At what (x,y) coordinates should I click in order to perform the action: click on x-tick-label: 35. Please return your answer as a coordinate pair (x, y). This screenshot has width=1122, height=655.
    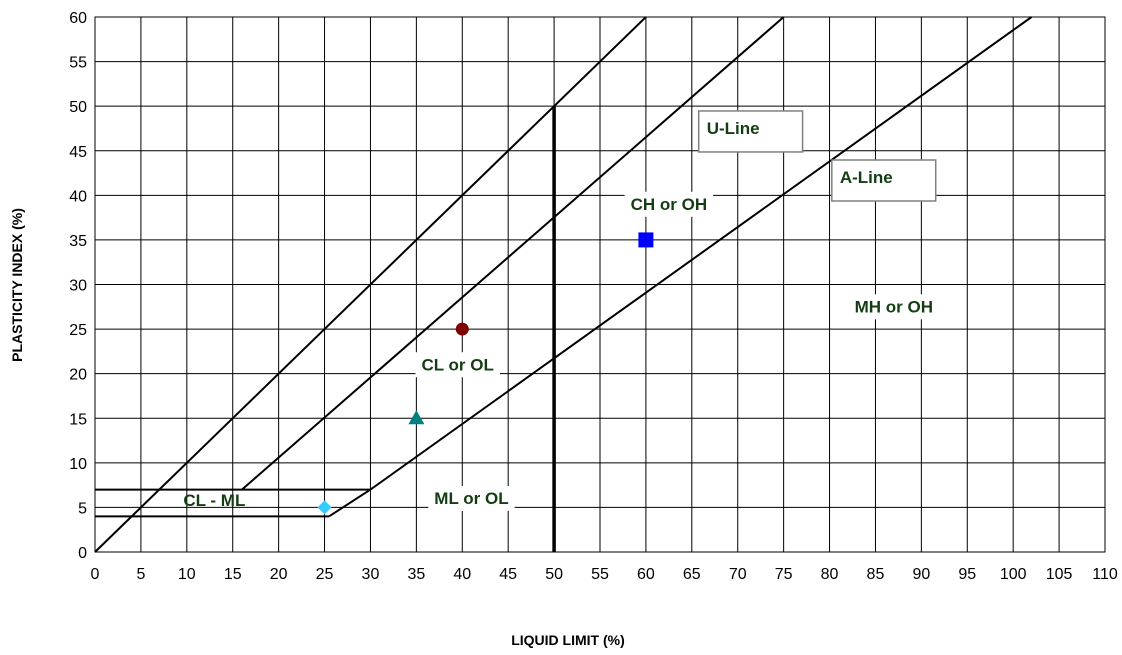
    Looking at the image, I should click on (416, 574).